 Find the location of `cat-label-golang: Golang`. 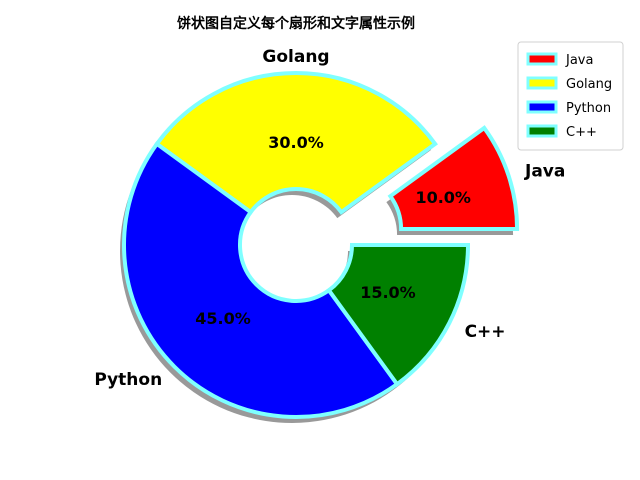

cat-label-golang: Golang is located at coordinates (295, 57).